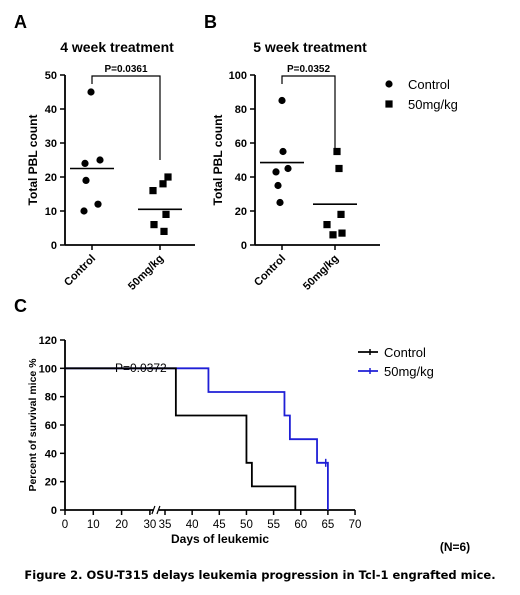  I want to click on panel-c-x-tick-label: 40, so click(192, 525).